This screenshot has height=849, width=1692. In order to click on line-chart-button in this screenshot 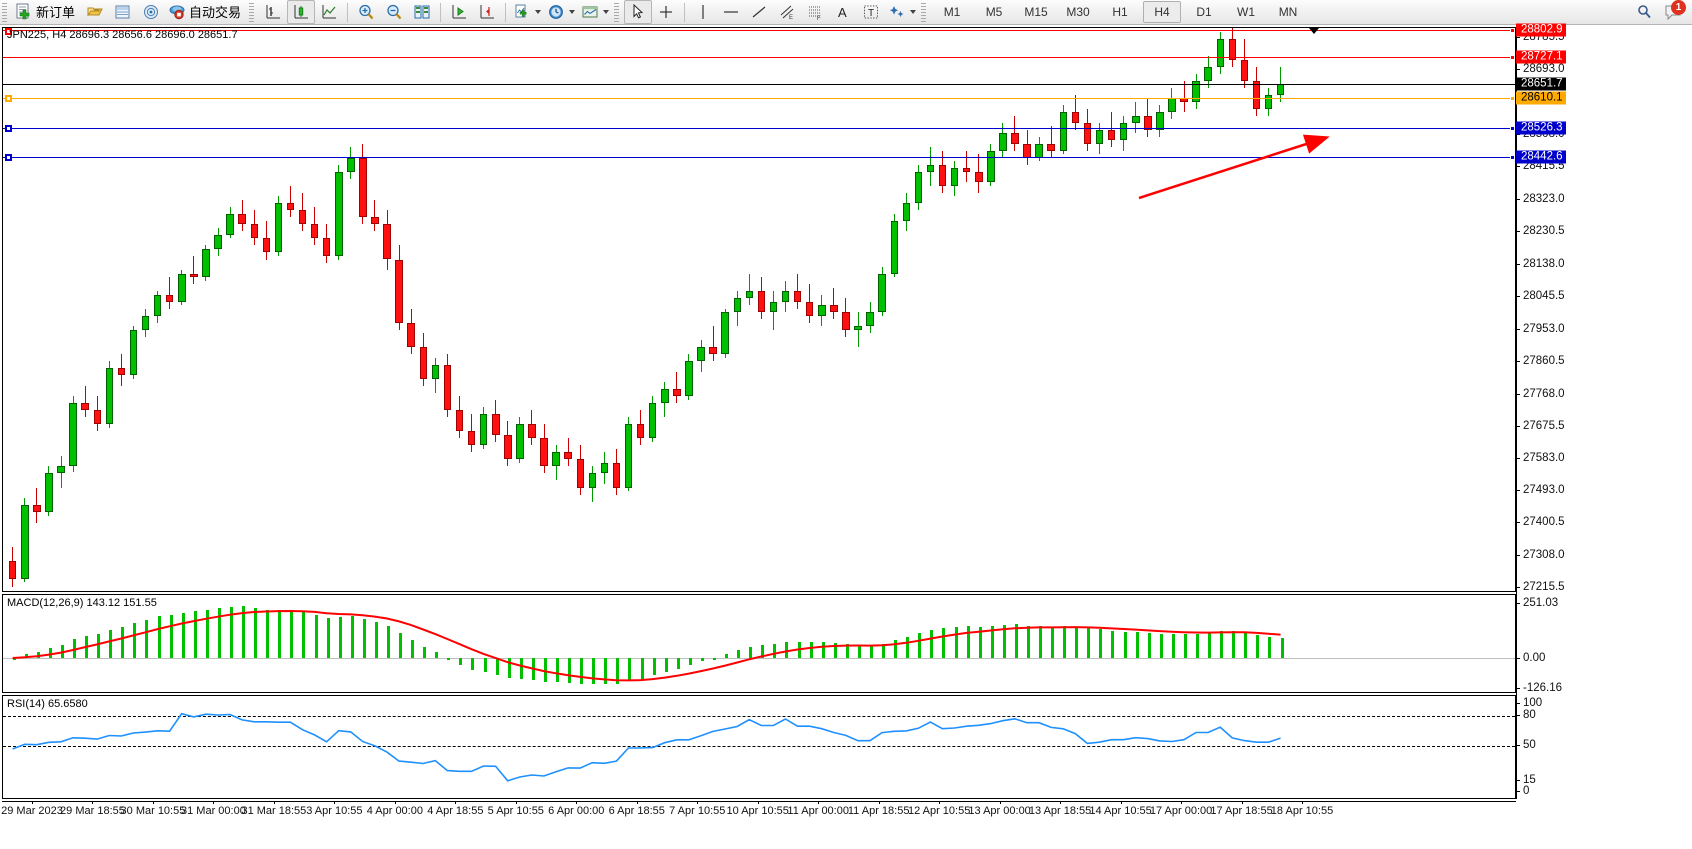, I will do `click(329, 12)`.